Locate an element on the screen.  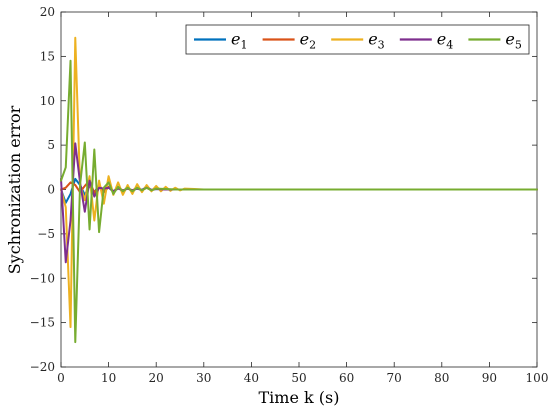
x-tick-label: 20 is located at coordinates (156, 378).